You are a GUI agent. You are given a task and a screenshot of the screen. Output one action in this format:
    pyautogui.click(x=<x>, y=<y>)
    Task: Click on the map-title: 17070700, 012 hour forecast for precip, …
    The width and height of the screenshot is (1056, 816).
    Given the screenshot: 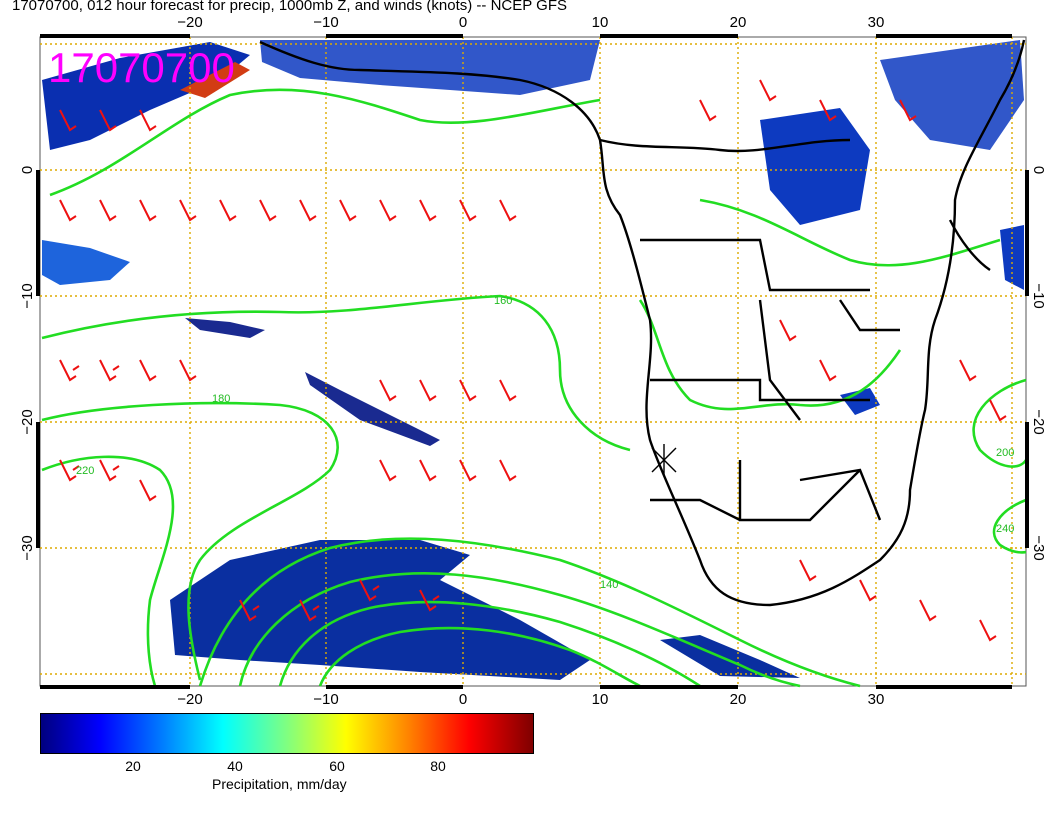 What is the action you would take?
    pyautogui.click(x=289, y=7)
    